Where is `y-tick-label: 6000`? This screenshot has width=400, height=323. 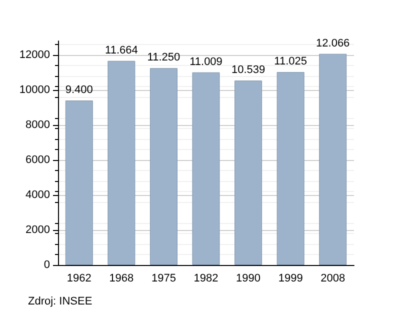
y-tick-label: 6000 is located at coordinates (38, 160).